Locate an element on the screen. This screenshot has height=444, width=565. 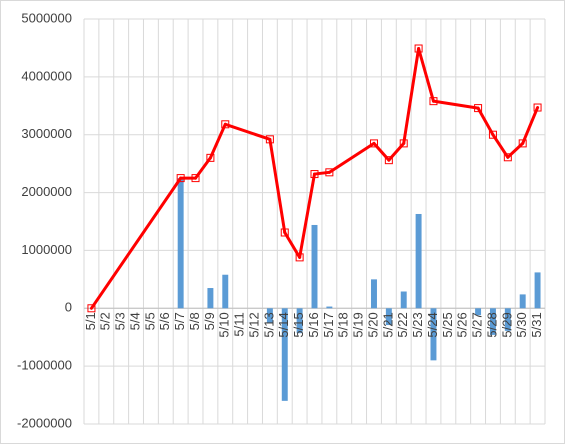
x-tick-label: 5/25 is located at coordinates (447, 324).